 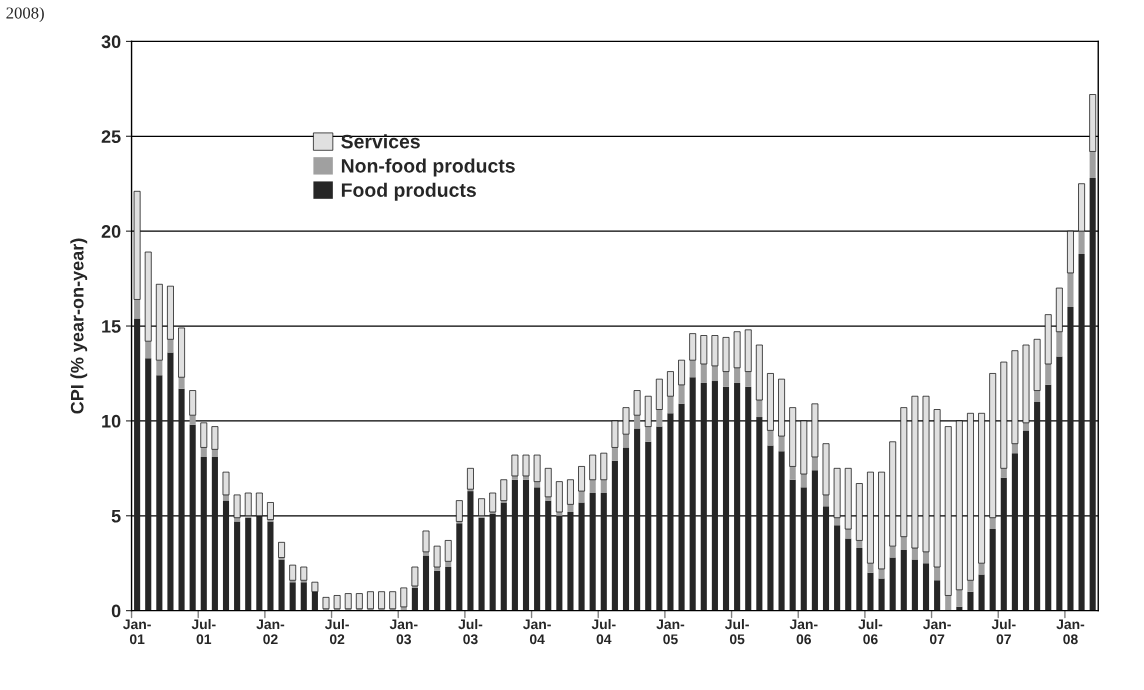 I want to click on x-tick-label: Jan-05, so click(x=670, y=632).